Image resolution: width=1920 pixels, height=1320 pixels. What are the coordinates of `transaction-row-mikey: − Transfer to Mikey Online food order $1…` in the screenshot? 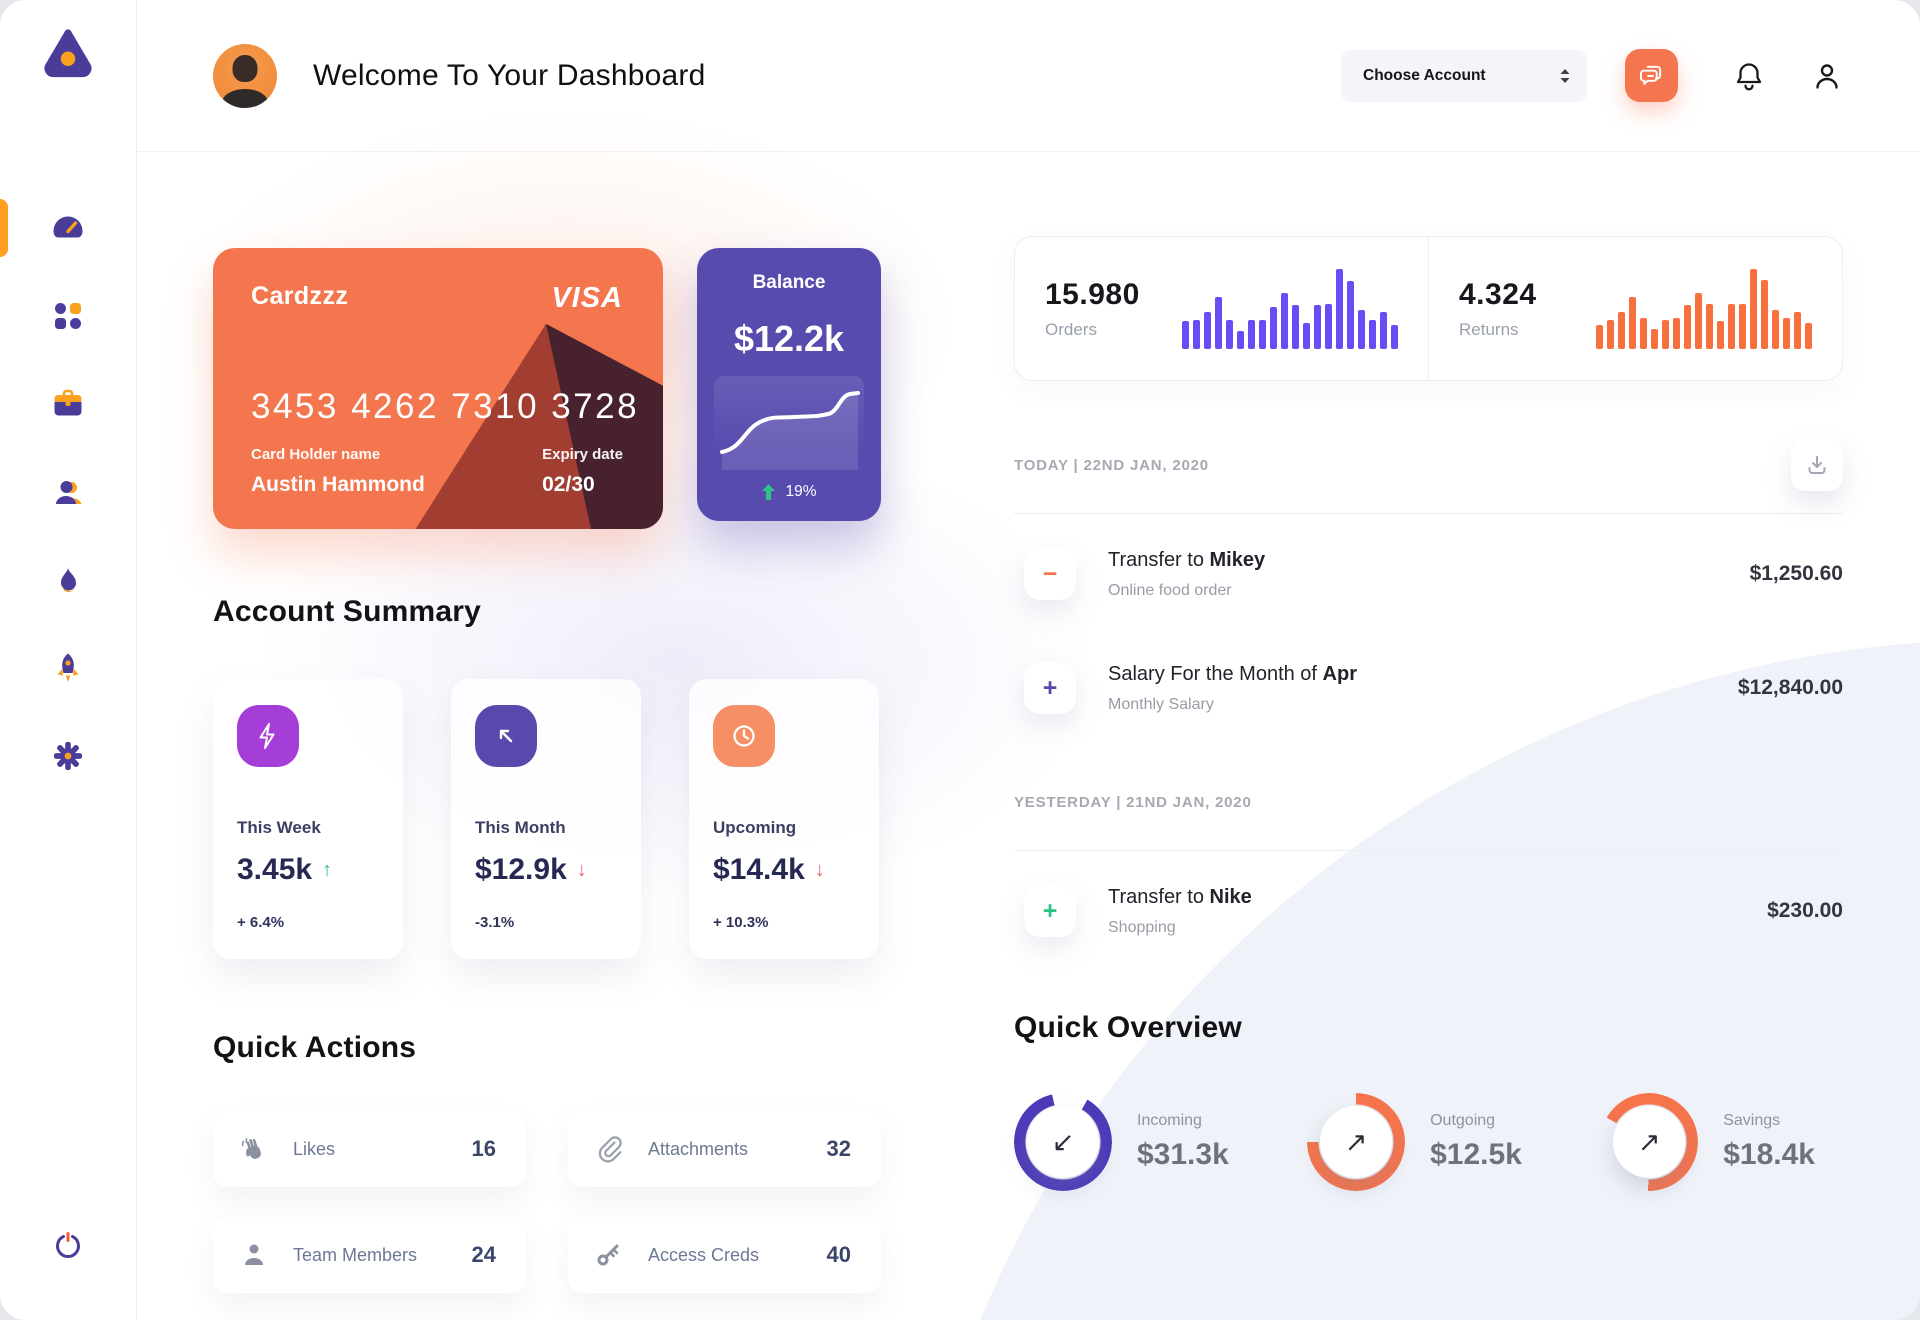 It's located at (1428, 571).